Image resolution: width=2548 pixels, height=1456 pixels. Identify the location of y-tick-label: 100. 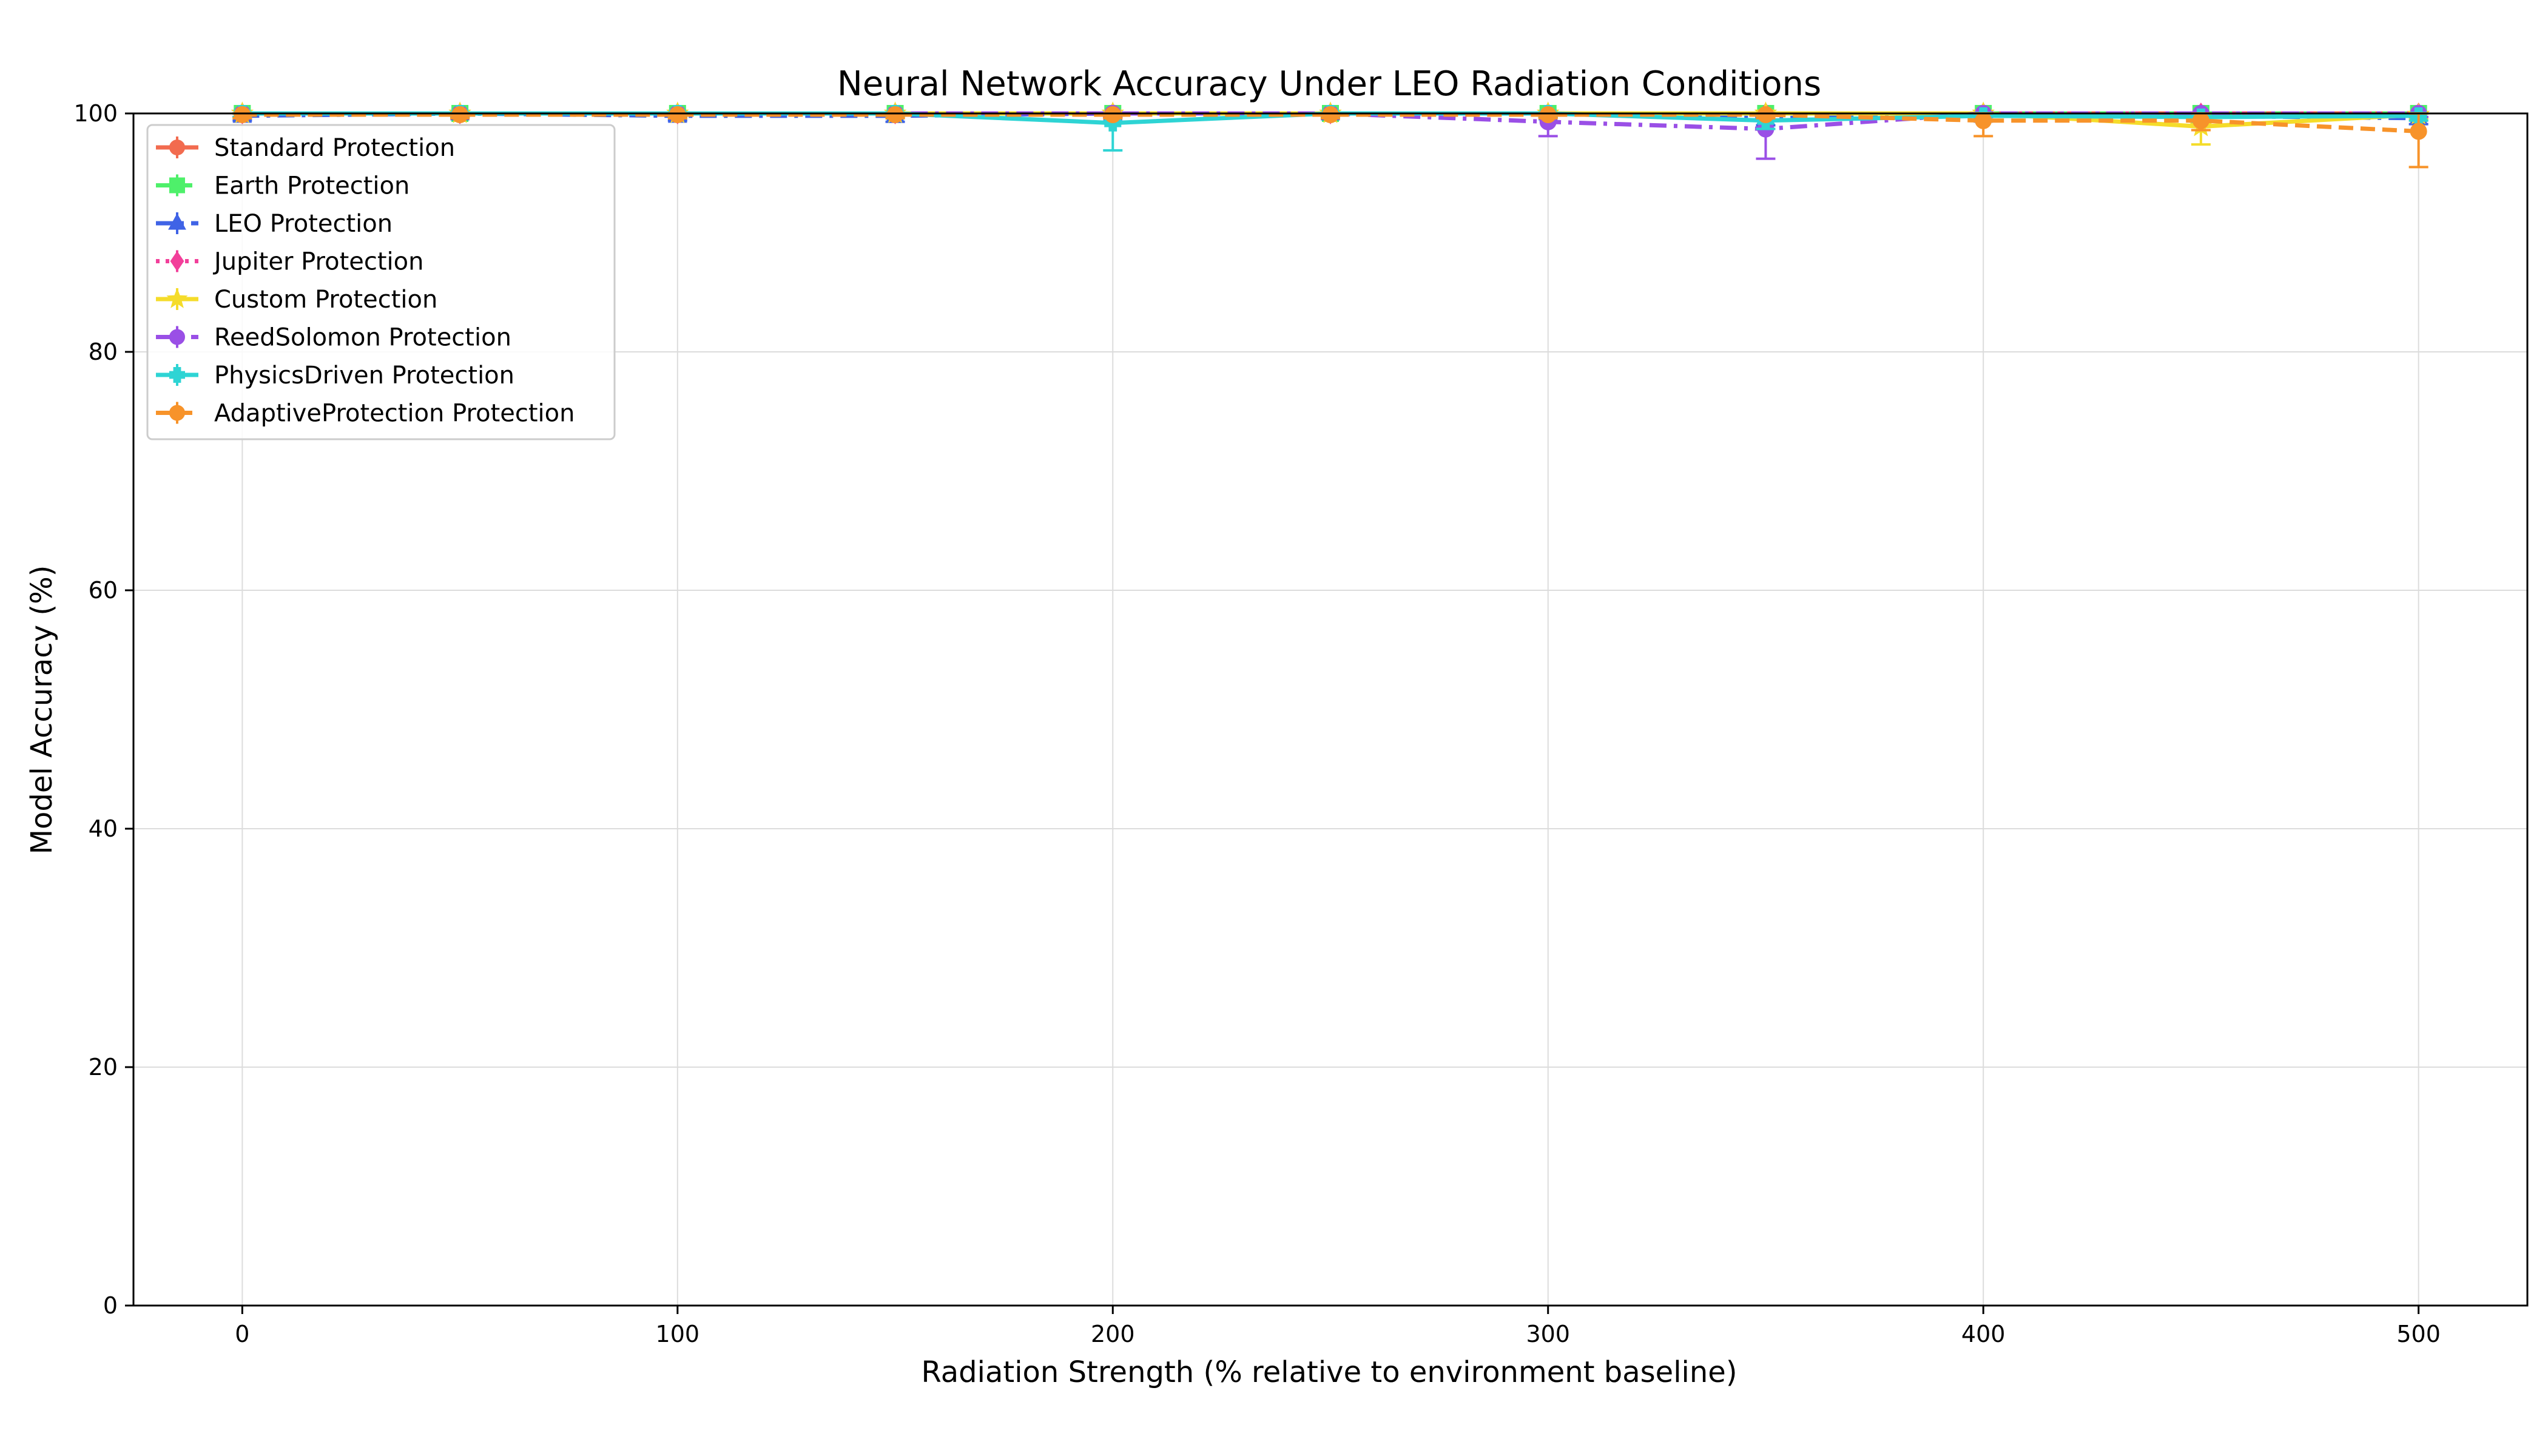
(95, 113).